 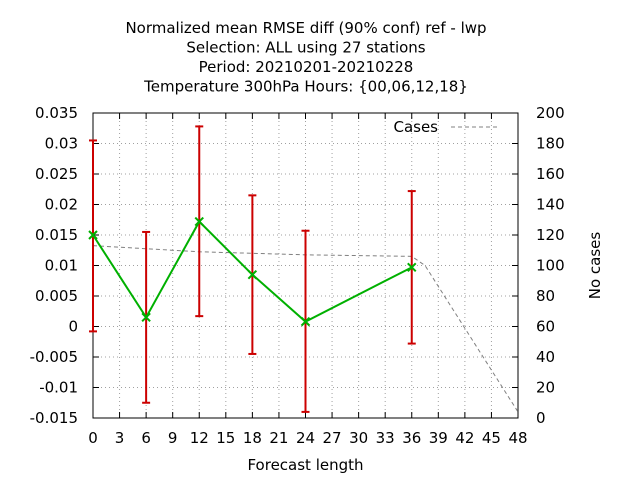 What do you see at coordinates (58, 388) in the screenshot?
I see `y-tick-label: -0.01` at bounding box center [58, 388].